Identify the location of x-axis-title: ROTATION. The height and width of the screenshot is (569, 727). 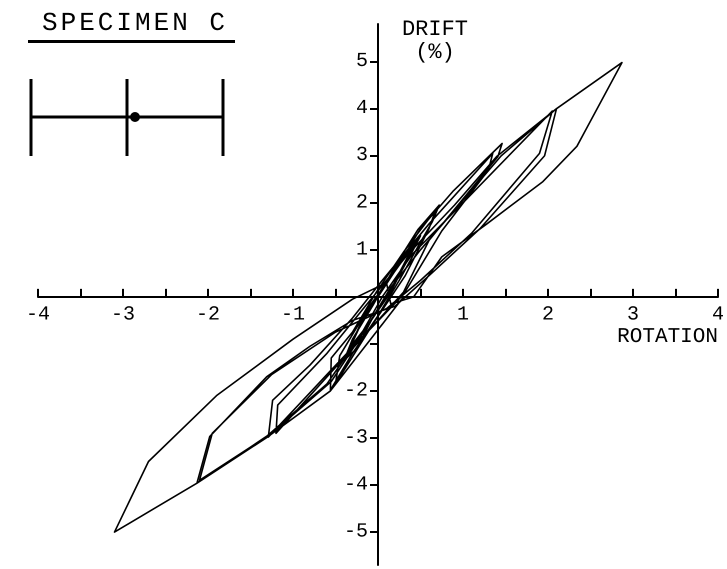
(667, 337).